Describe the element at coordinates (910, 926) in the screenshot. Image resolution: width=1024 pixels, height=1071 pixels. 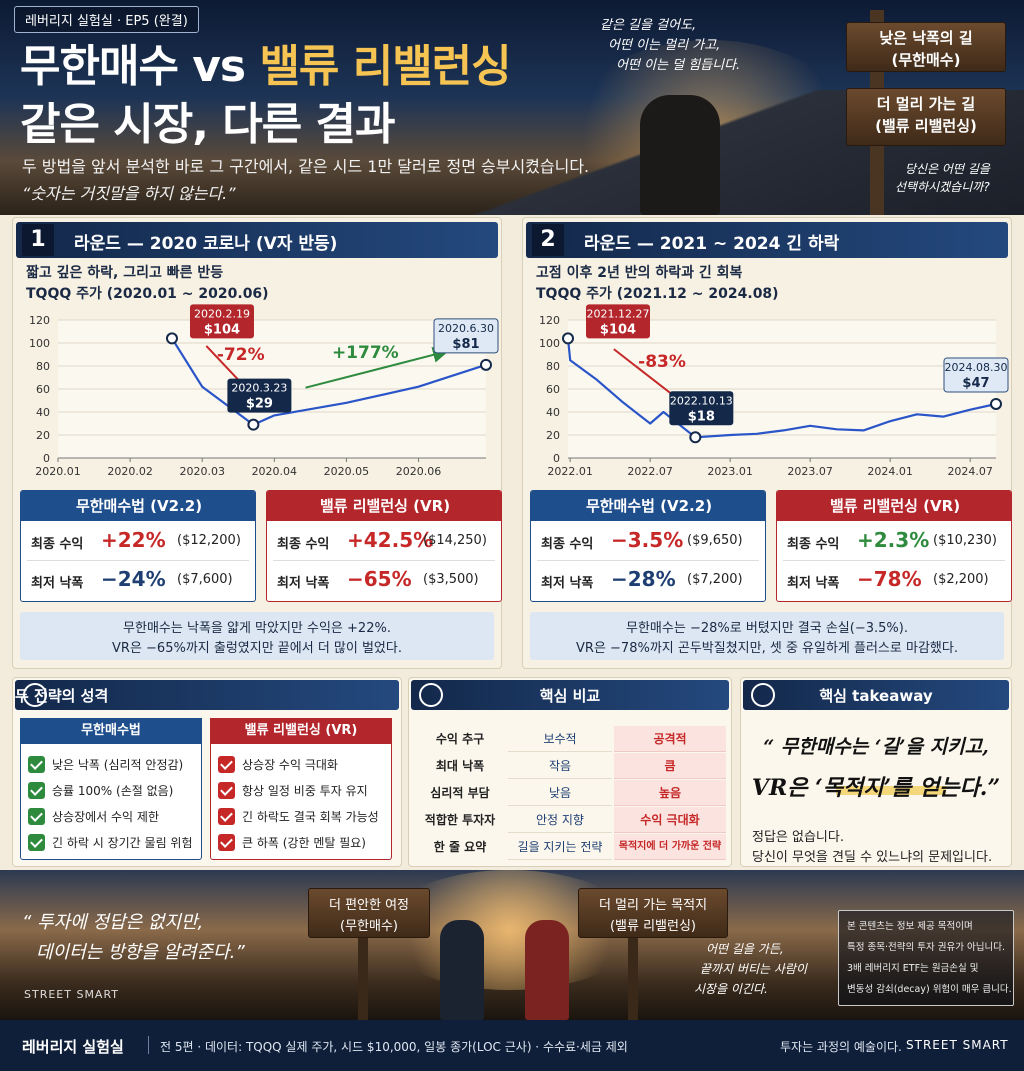
I see `disclaimer-line: 본 콘텐츠는 정보 제공 목적이며` at that location.